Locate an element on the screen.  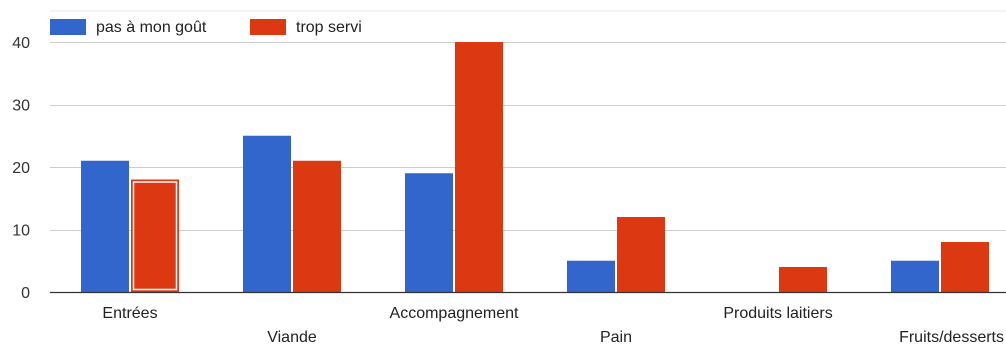
x-category-label: Accompagnement is located at coordinates (455, 313).